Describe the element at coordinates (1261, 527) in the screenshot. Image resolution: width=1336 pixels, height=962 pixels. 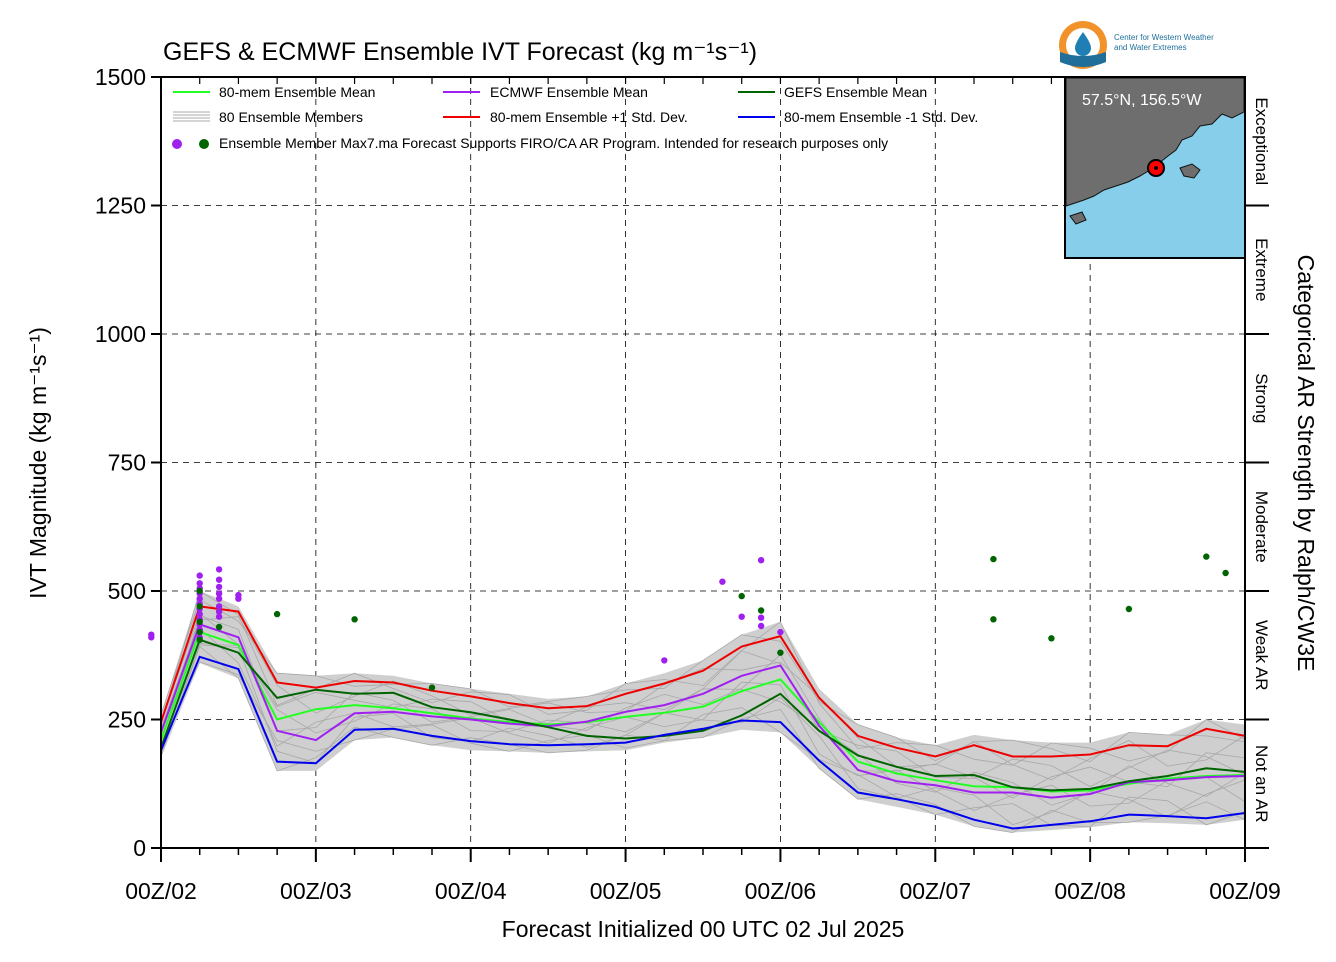
I see `category-label: Moderate` at that location.